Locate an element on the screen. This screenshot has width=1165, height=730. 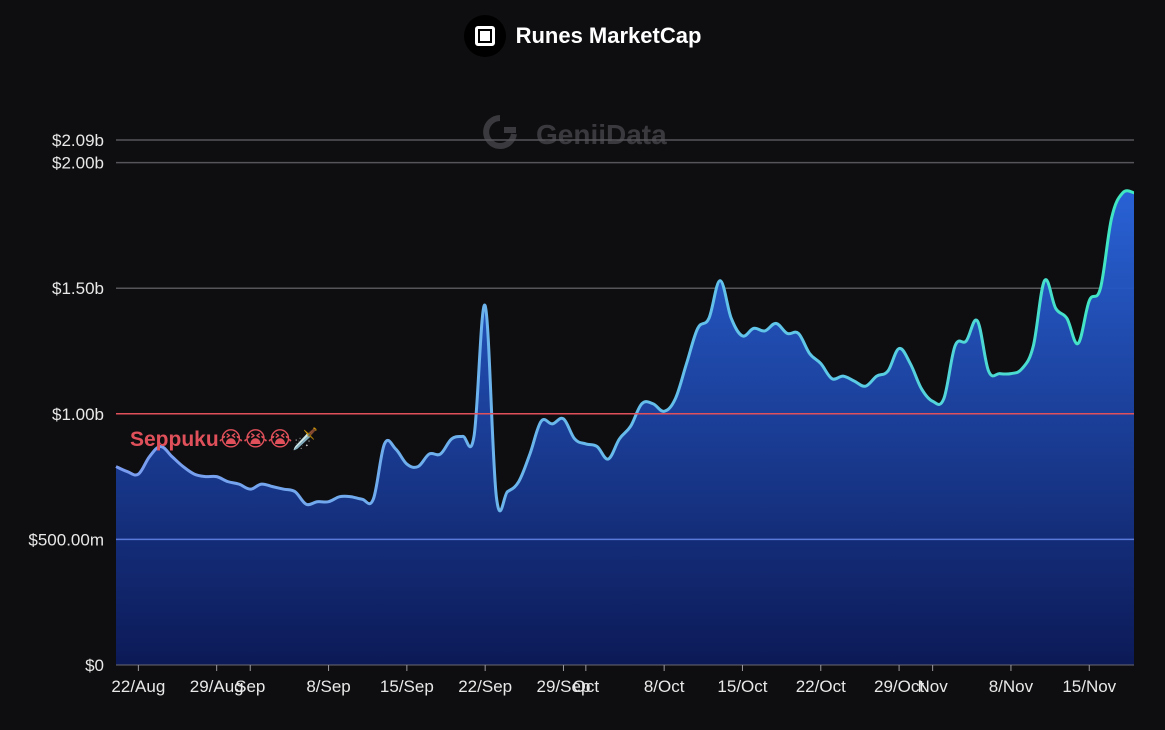
chart-title: Runes MarketCap is located at coordinates (608, 35).